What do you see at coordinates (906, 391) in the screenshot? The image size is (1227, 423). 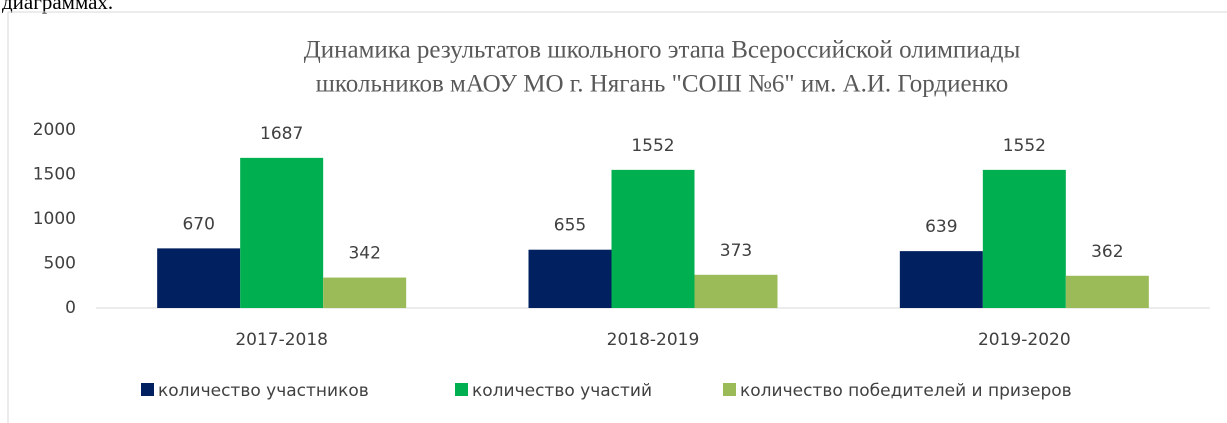 I see `legend-label: количество победителей и призеров` at bounding box center [906, 391].